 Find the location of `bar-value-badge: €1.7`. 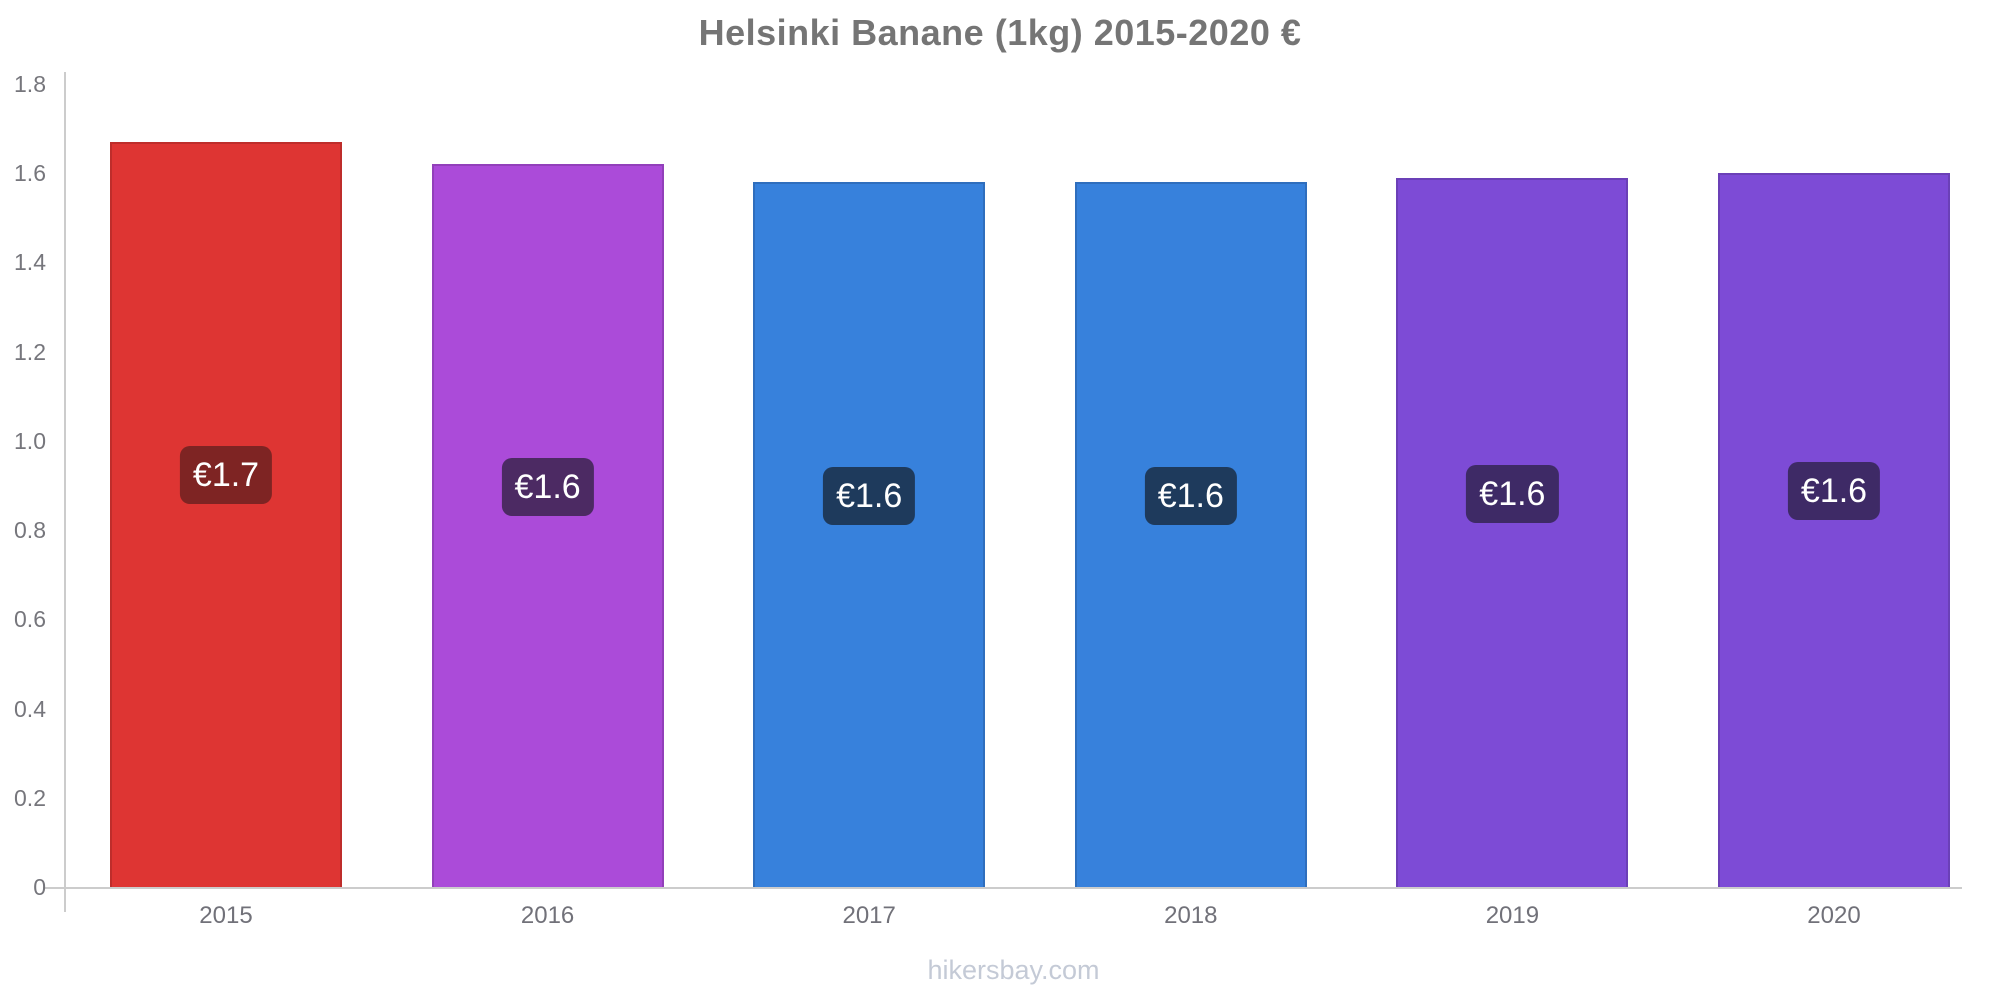

bar-value-badge: €1.7 is located at coordinates (226, 475).